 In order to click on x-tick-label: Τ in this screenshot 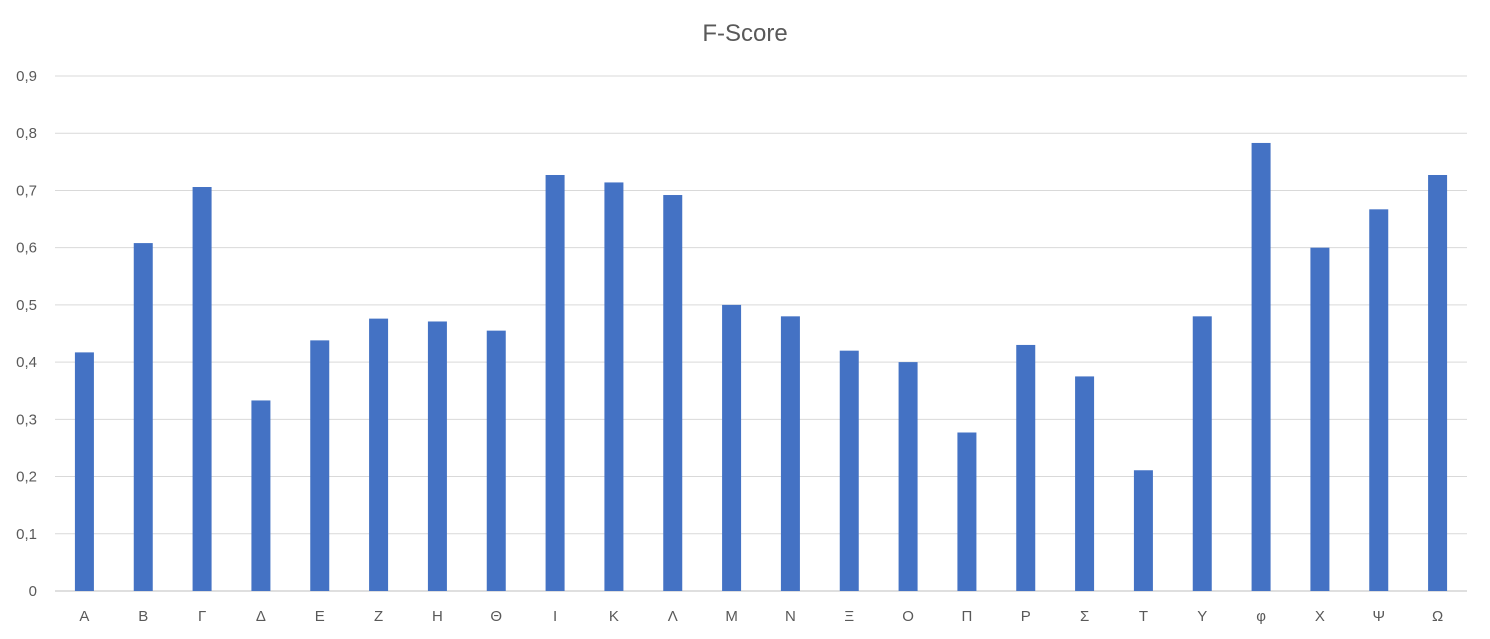, I will do `click(1143, 616)`.